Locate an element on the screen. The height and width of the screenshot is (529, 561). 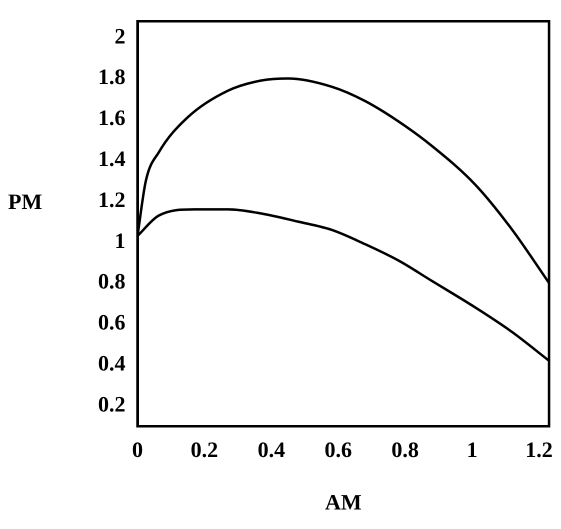
y-tick-label: 0.4 is located at coordinates (112, 363).